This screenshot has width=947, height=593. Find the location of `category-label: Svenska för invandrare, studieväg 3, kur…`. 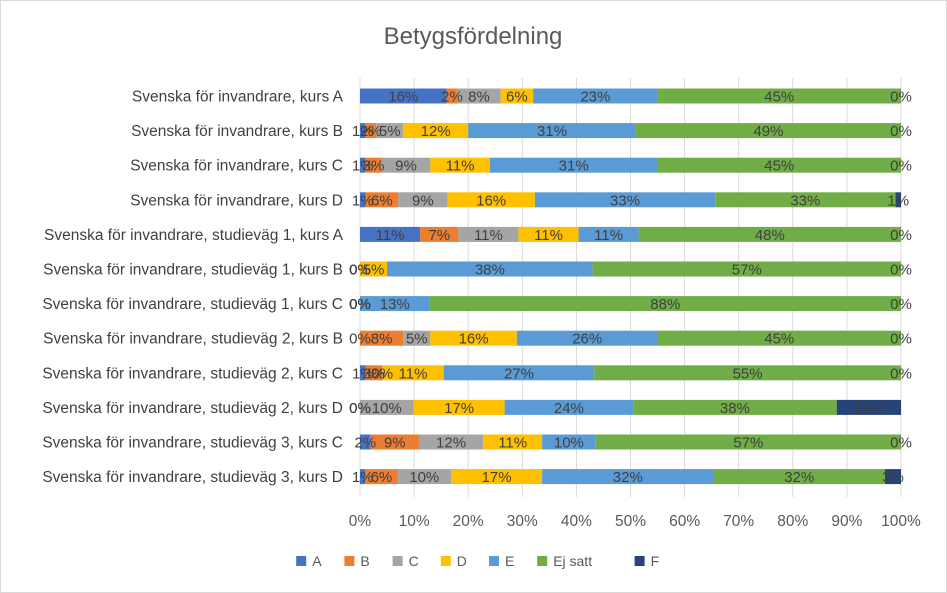

category-label: Svenska för invandrare, studieväg 3, kur… is located at coordinates (192, 477).